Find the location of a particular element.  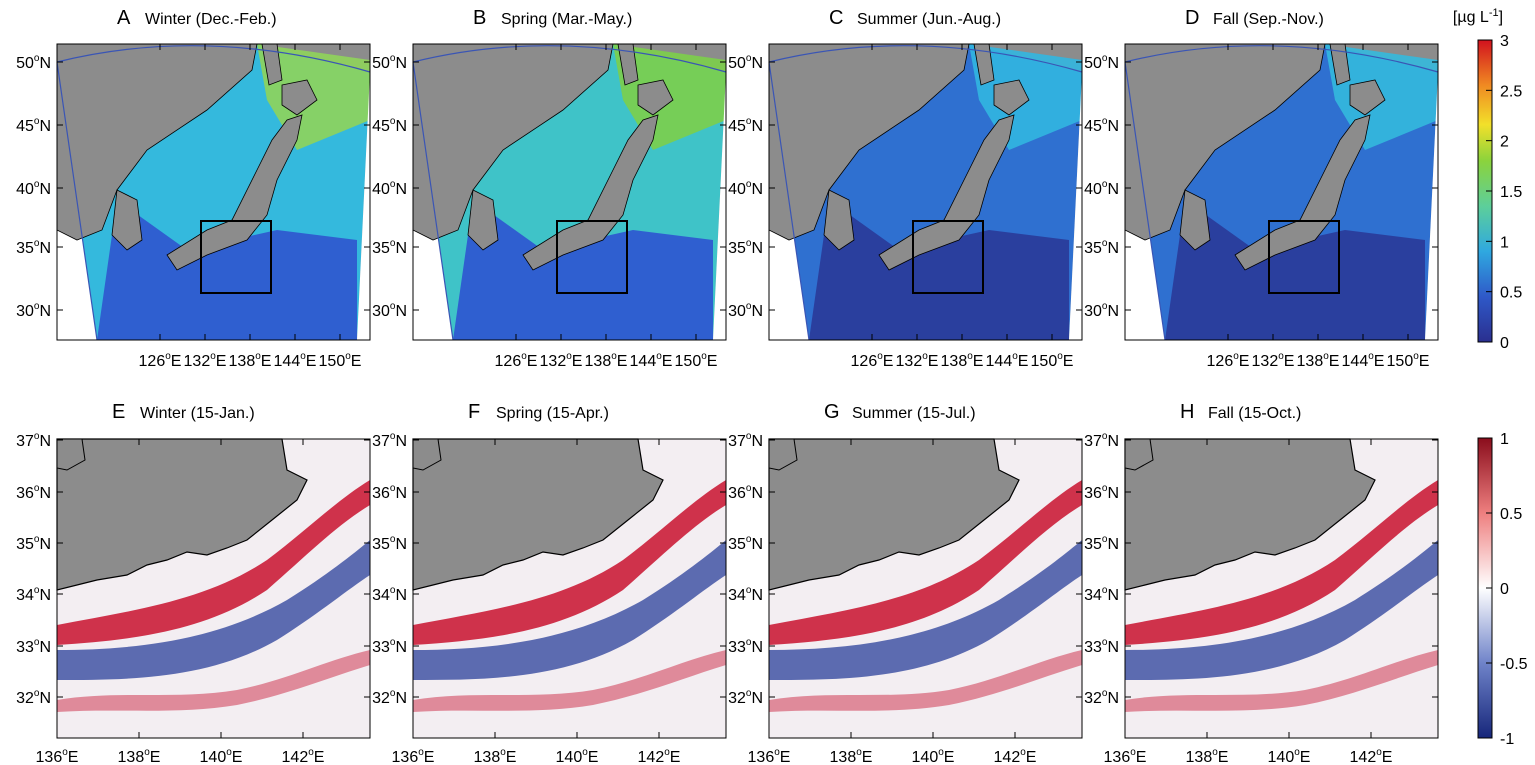

panel-letter: F is located at coordinates (474, 412).